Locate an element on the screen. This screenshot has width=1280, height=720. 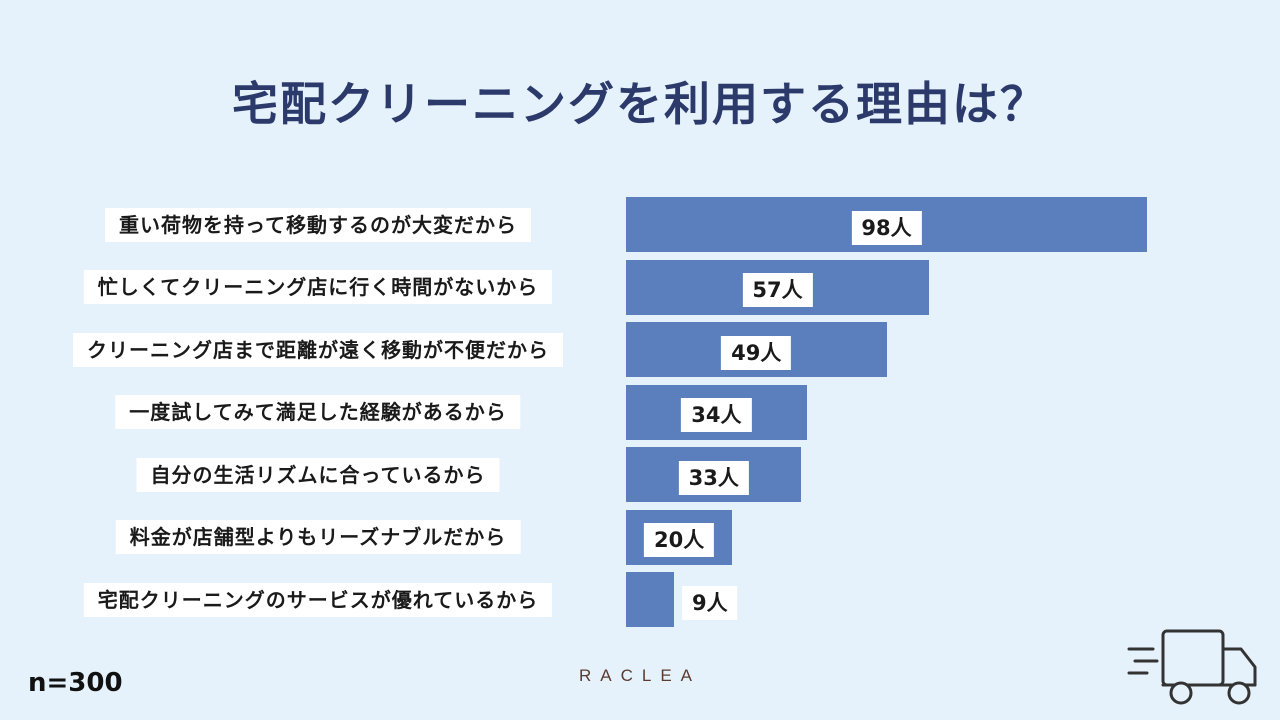
value-label: 33人 is located at coordinates (713, 477).